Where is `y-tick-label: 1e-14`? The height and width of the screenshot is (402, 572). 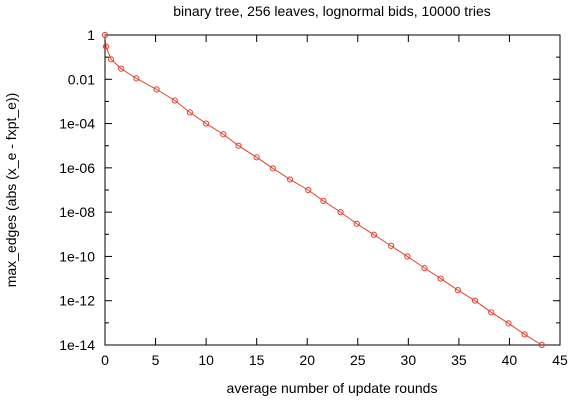 y-tick-label: 1e-14 is located at coordinates (77, 345).